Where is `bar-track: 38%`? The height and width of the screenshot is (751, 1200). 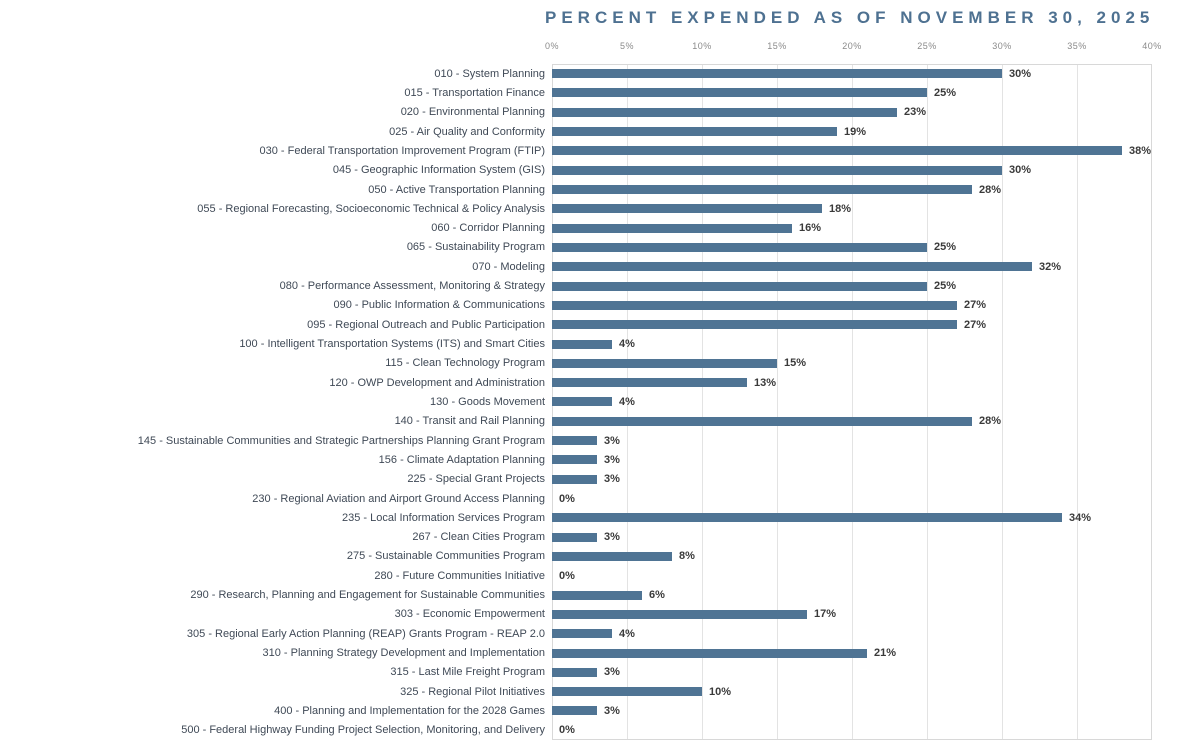
bar-track: 38% is located at coordinates (876, 150).